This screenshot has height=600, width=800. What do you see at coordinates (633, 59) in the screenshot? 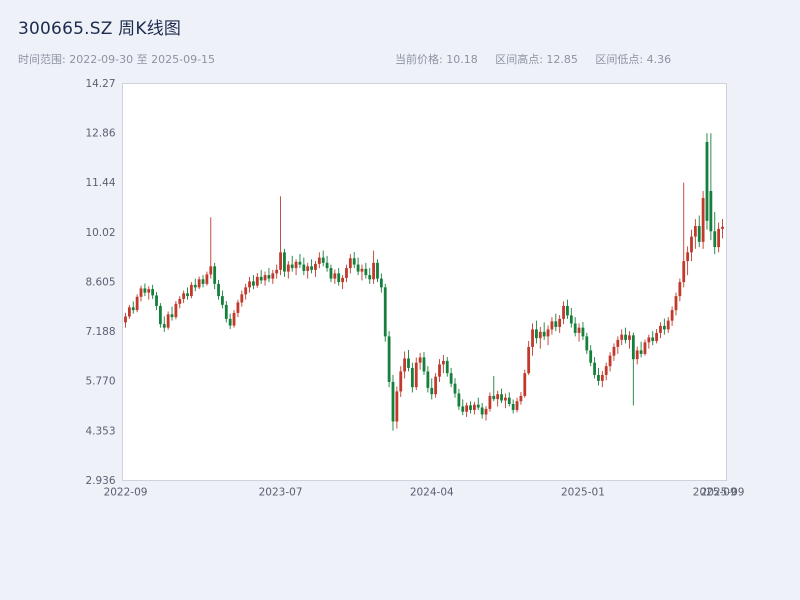
I see `range-low-label: 区间低点: 4.36` at bounding box center [633, 59].